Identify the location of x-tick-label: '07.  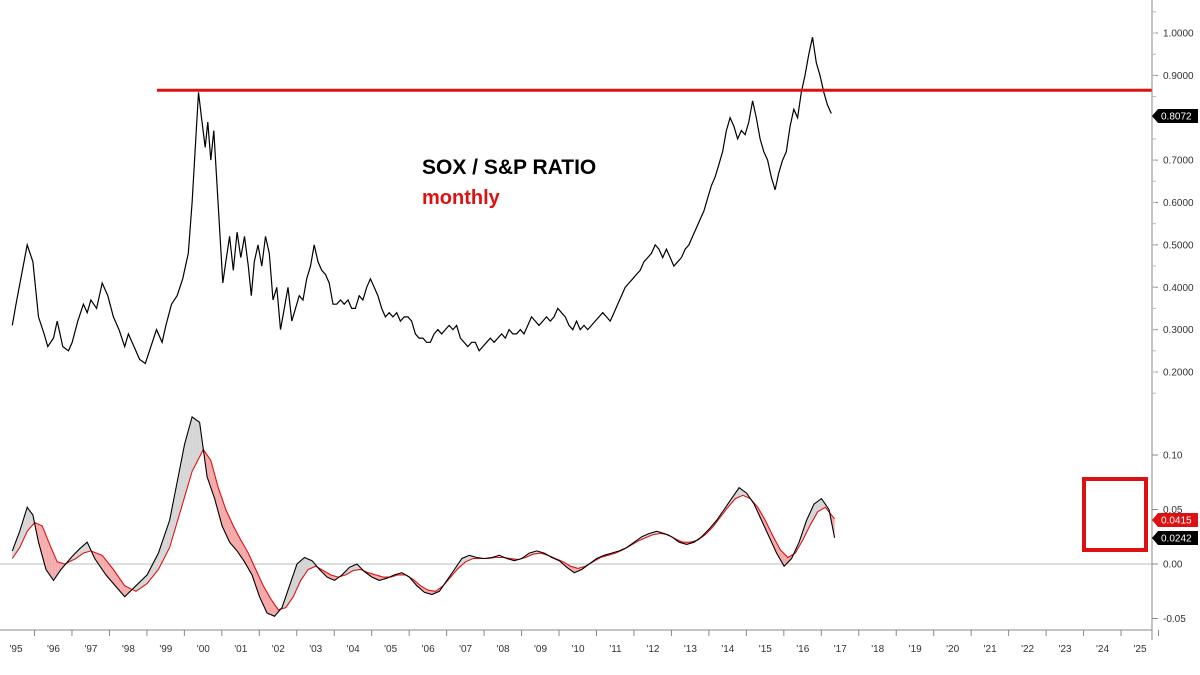
(465, 649).